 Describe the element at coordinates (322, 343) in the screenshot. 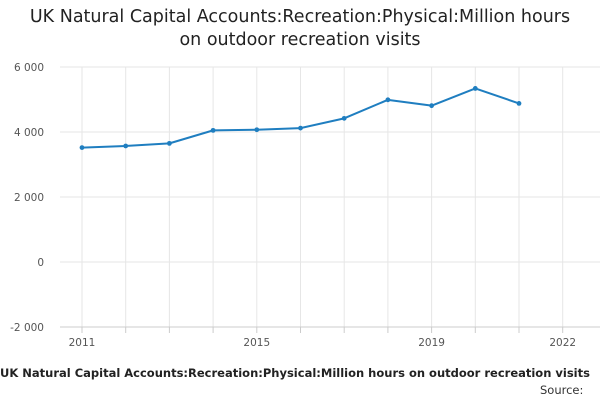

I see `x-axis-tick-labels: 2011 2015 2019 2022` at that location.